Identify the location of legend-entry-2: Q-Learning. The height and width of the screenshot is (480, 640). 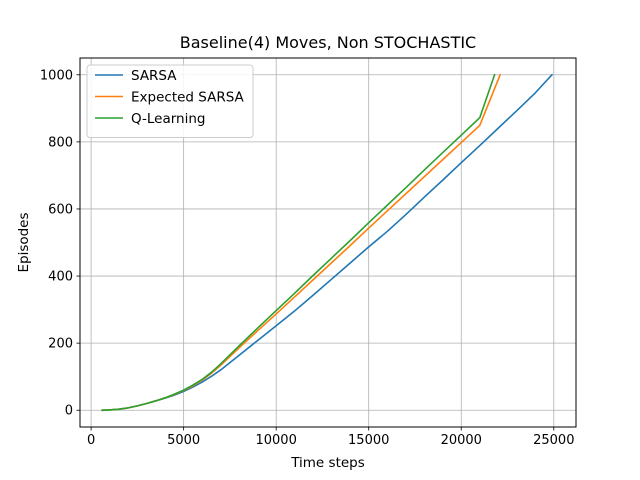
(168, 119).